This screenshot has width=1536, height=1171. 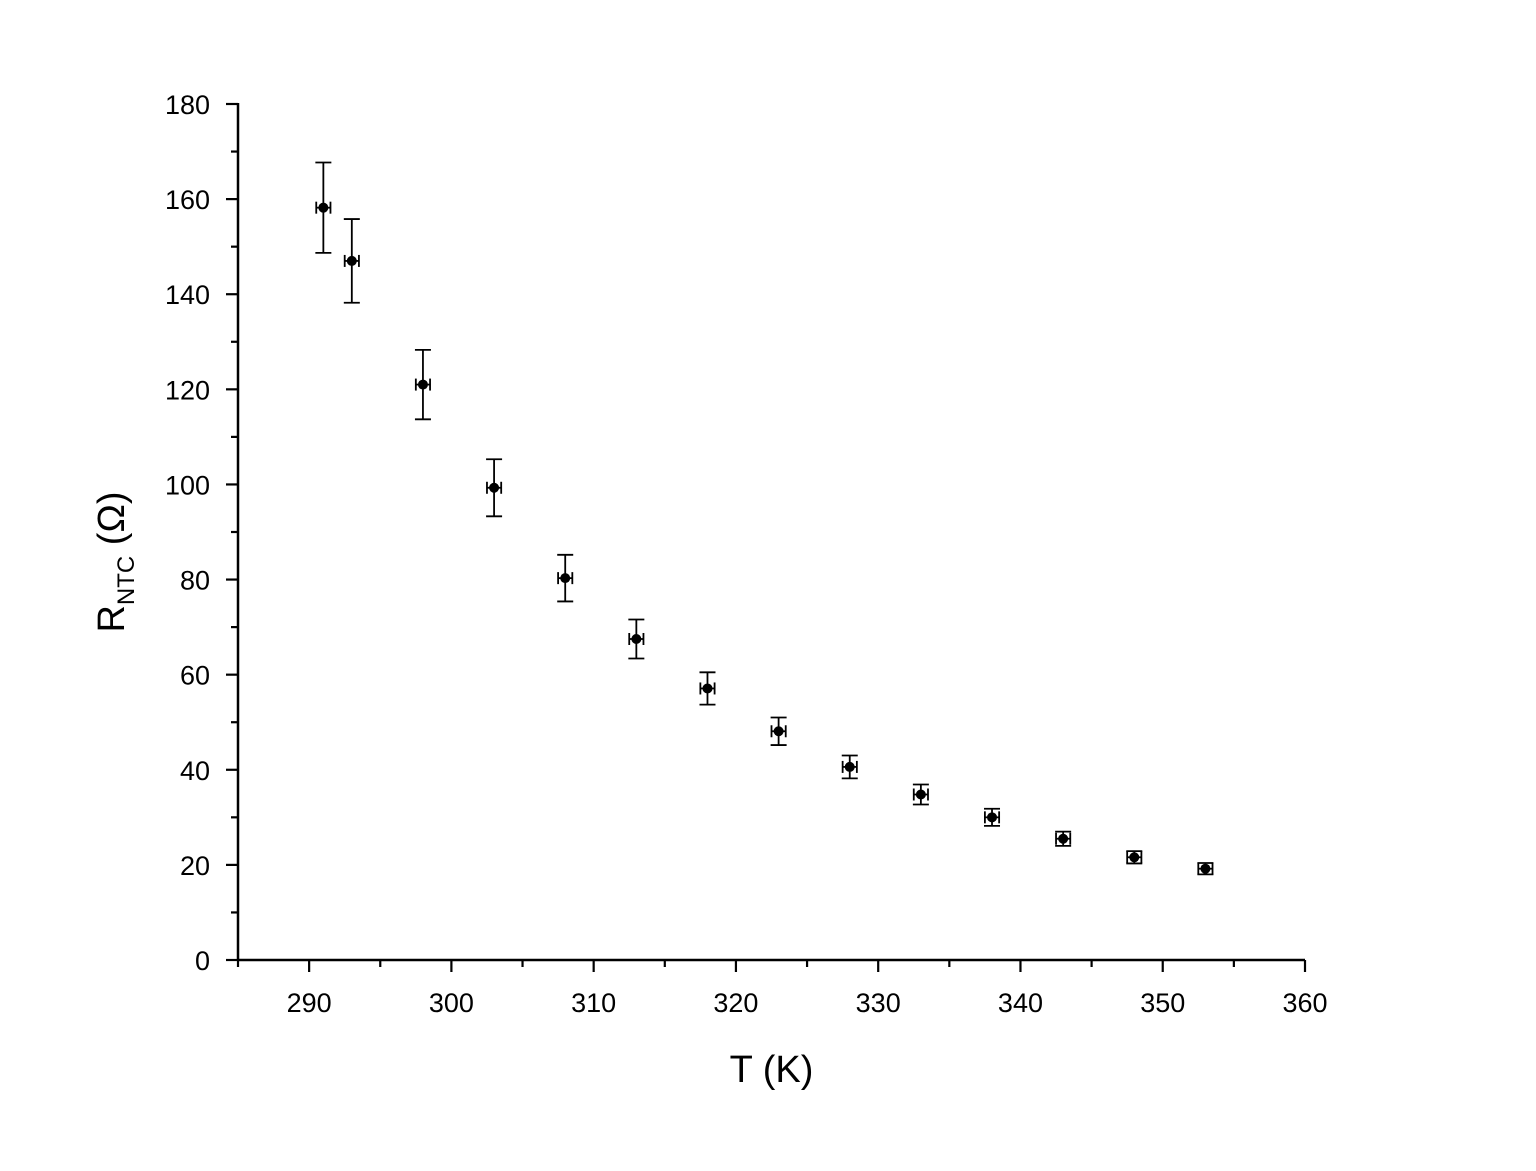 What do you see at coordinates (195, 581) in the screenshot?
I see `y-tick-label: 80` at bounding box center [195, 581].